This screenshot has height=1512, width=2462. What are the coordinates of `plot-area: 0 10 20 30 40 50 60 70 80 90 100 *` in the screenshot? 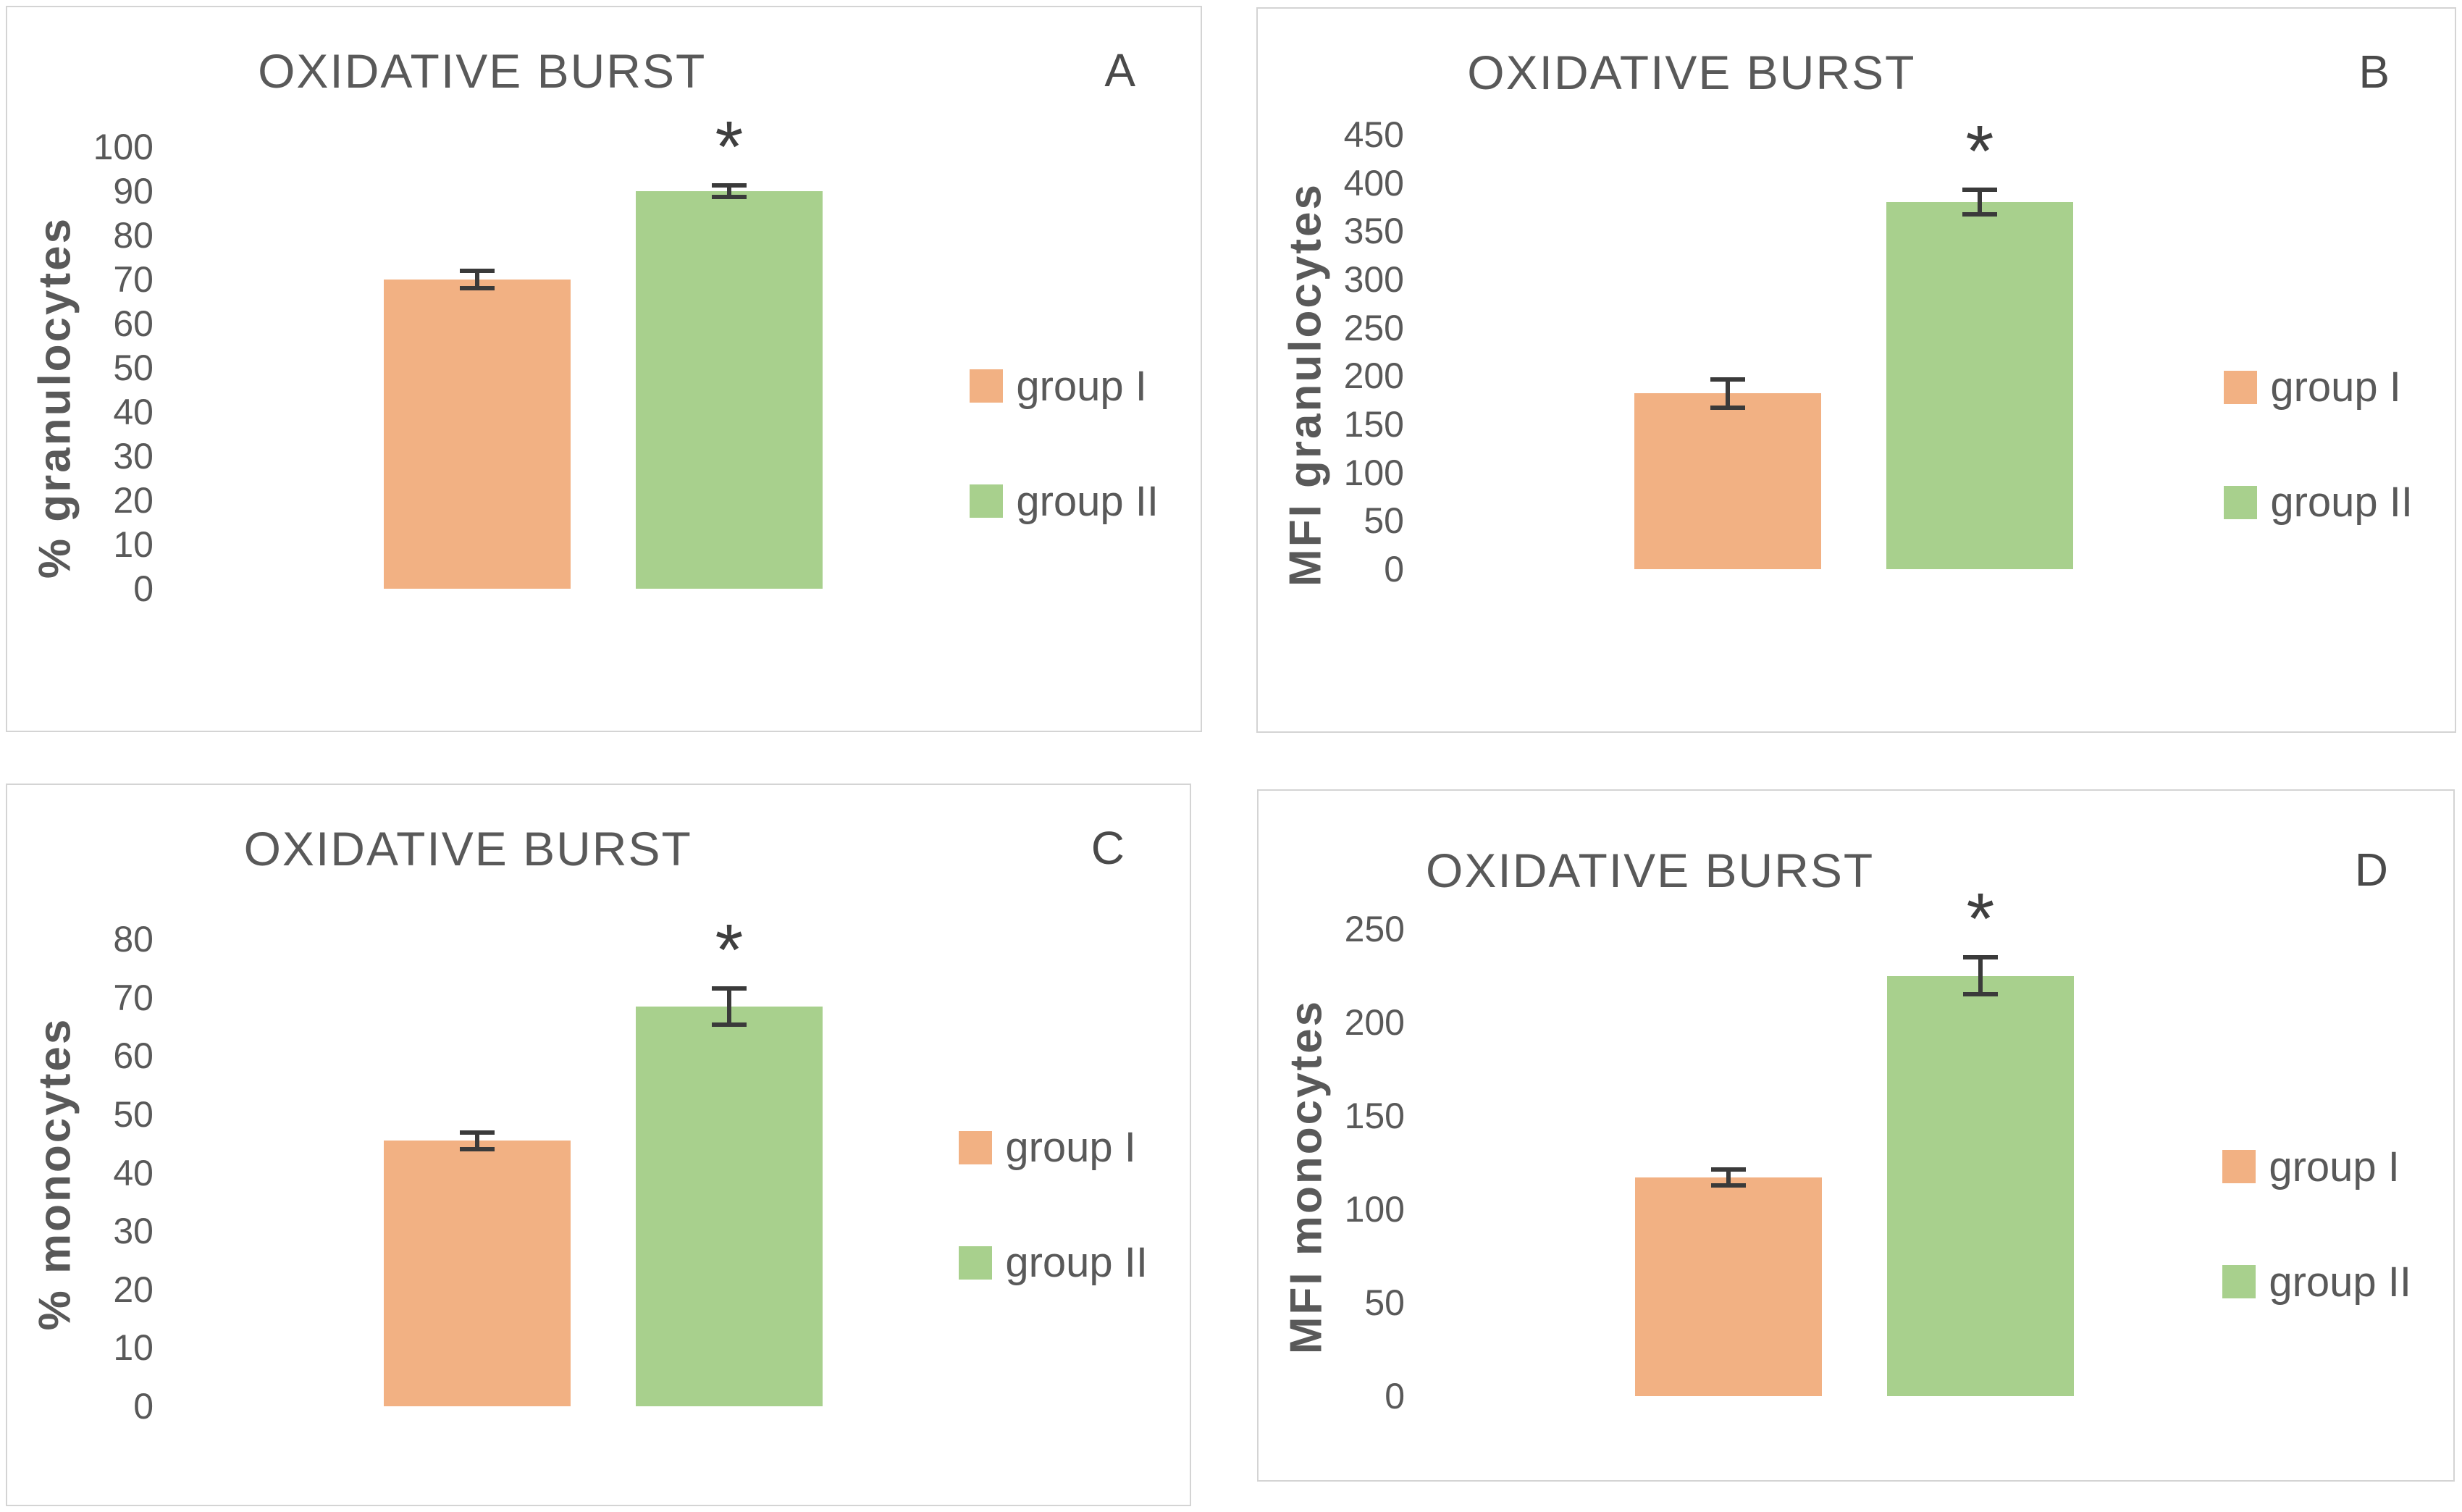 It's located at (524, 359).